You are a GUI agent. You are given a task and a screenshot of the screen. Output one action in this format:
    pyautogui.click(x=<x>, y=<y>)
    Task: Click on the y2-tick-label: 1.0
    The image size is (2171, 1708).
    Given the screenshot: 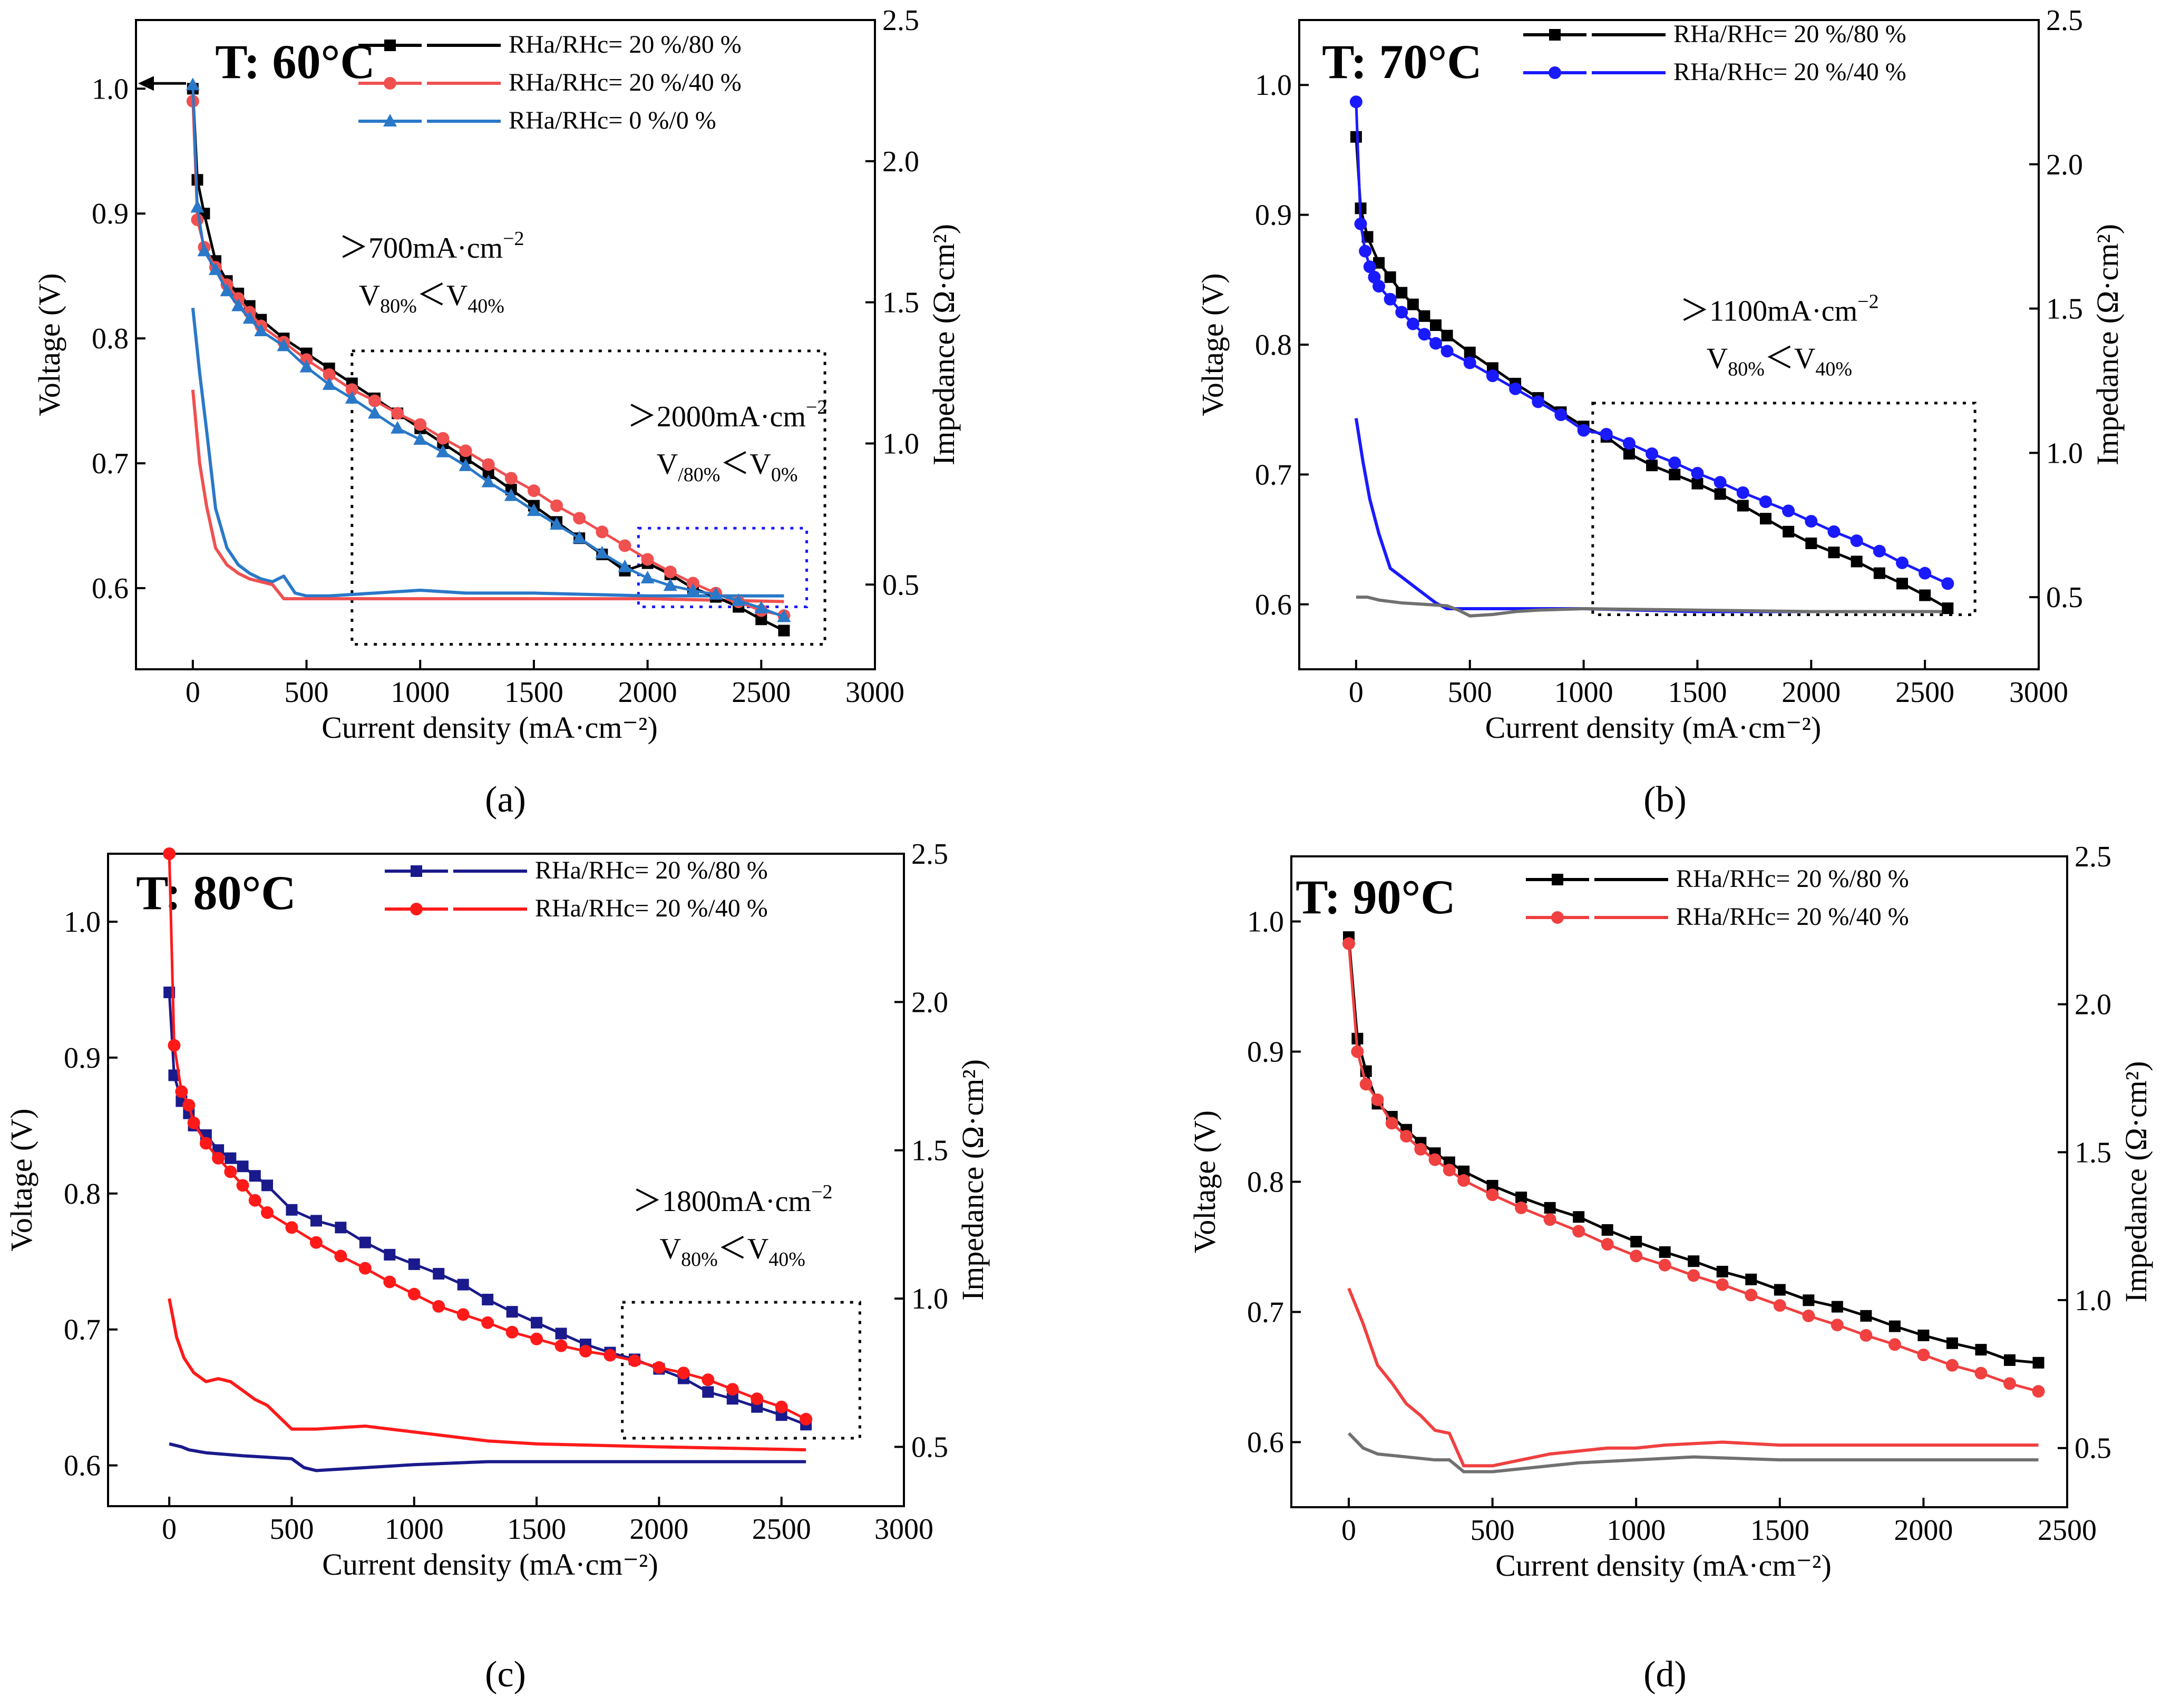 What is the action you would take?
    pyautogui.click(x=2093, y=1300)
    